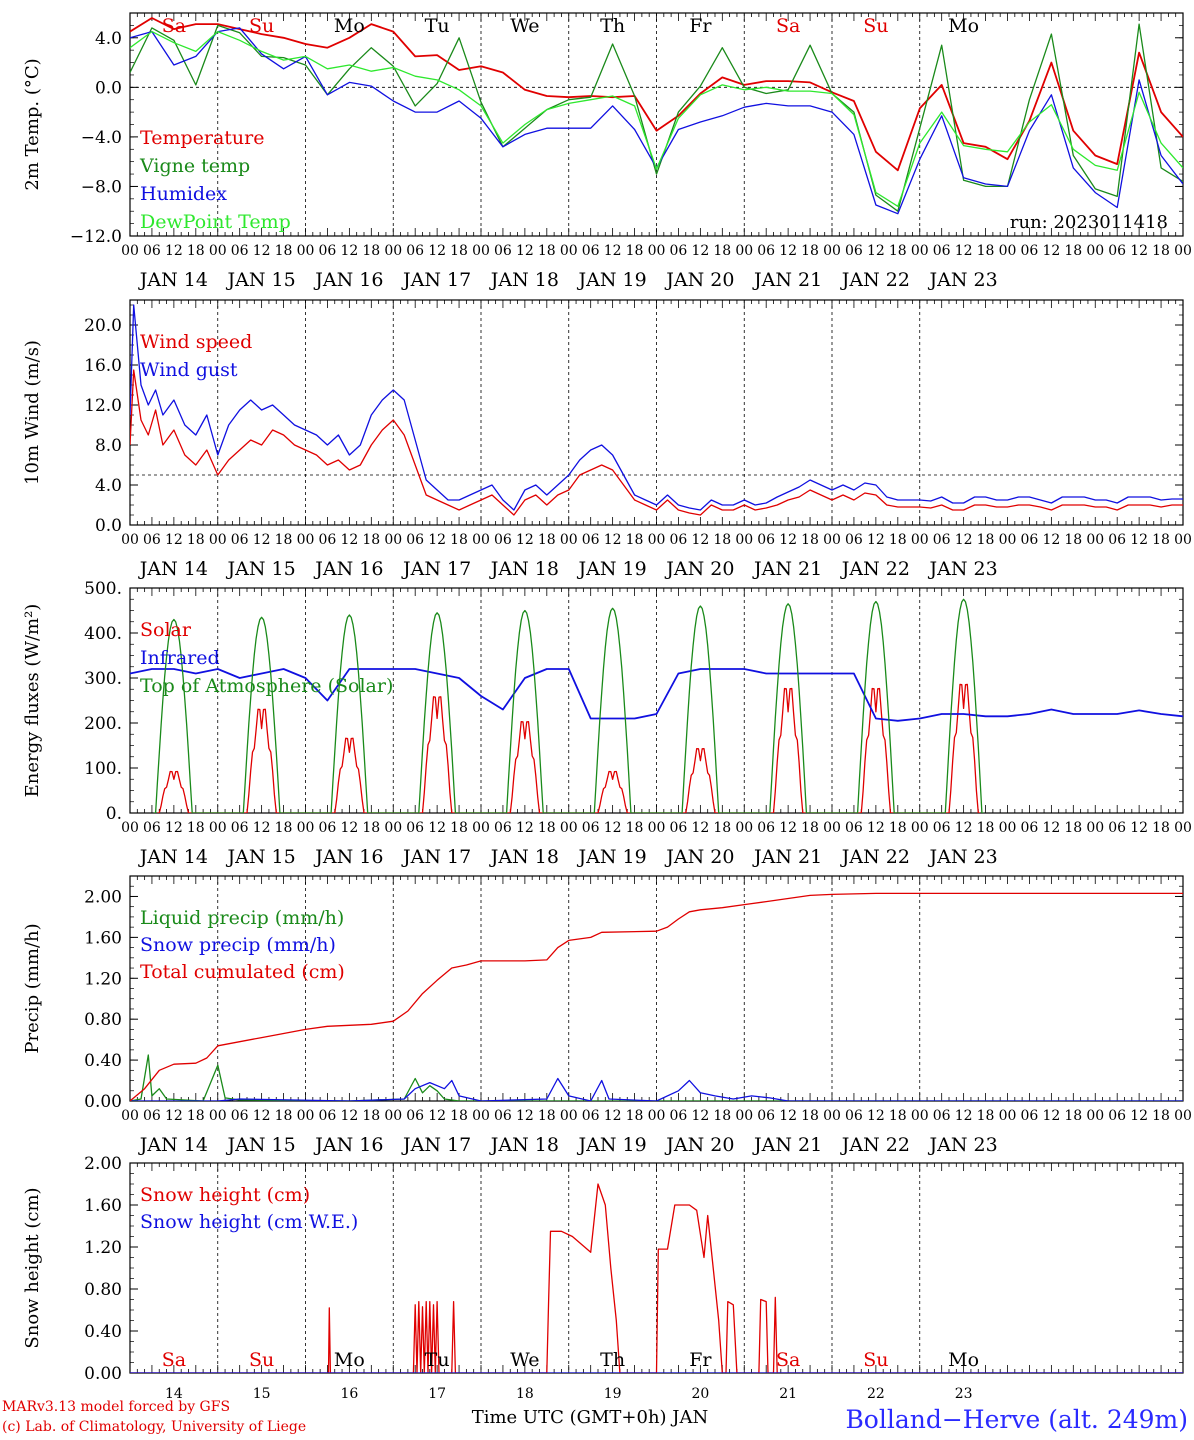  I want to click on day-number: 18, so click(525, 1394).